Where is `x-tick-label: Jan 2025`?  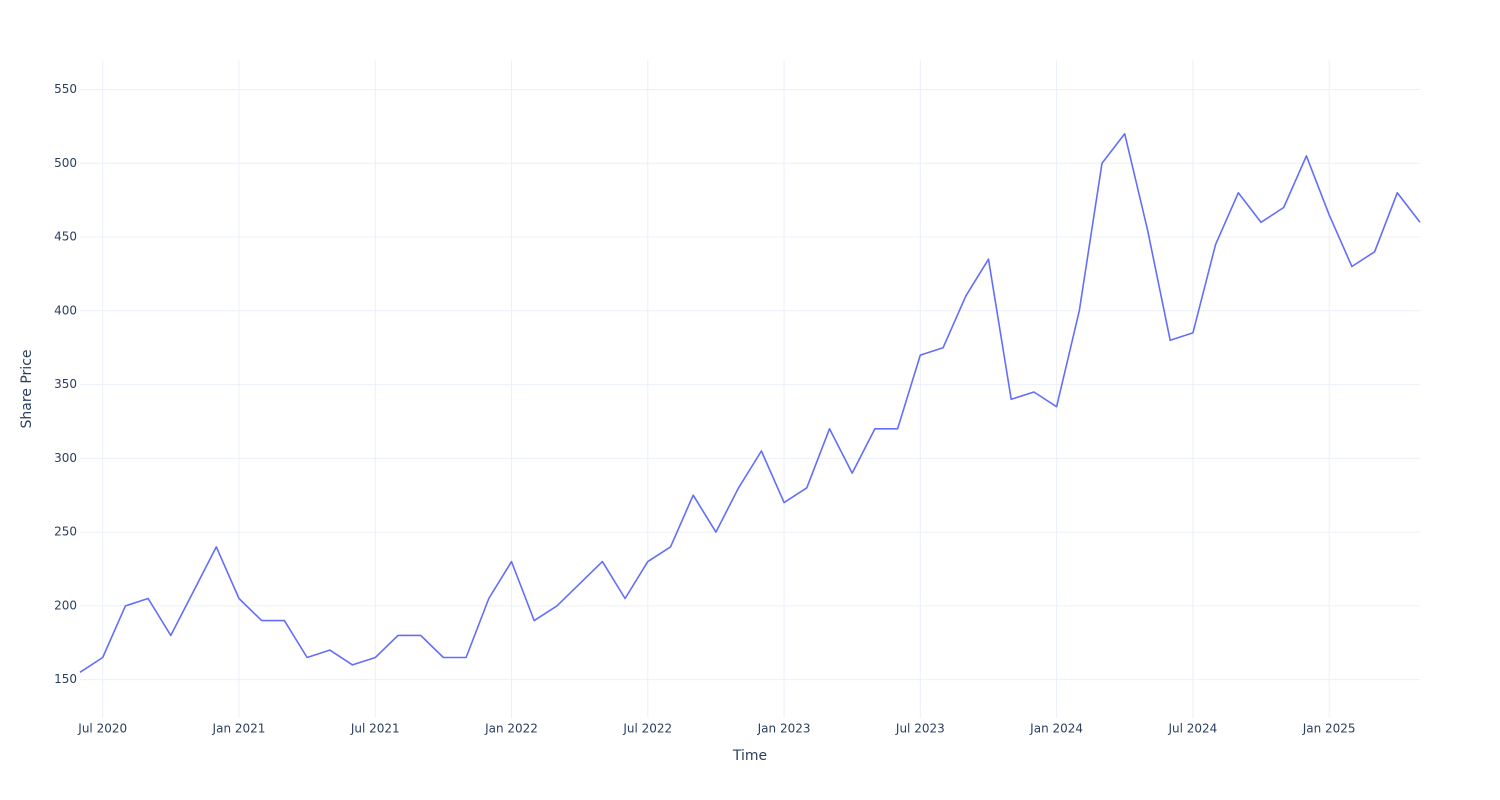 x-tick-label: Jan 2025 is located at coordinates (1329, 729).